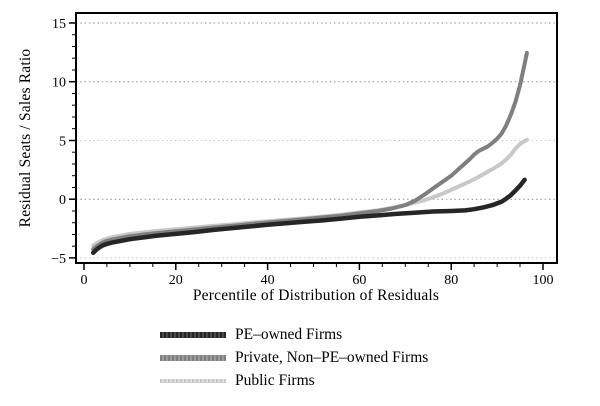 Image resolution: width=600 pixels, height=406 pixels. I want to click on x-tick-label: 20, so click(176, 280).